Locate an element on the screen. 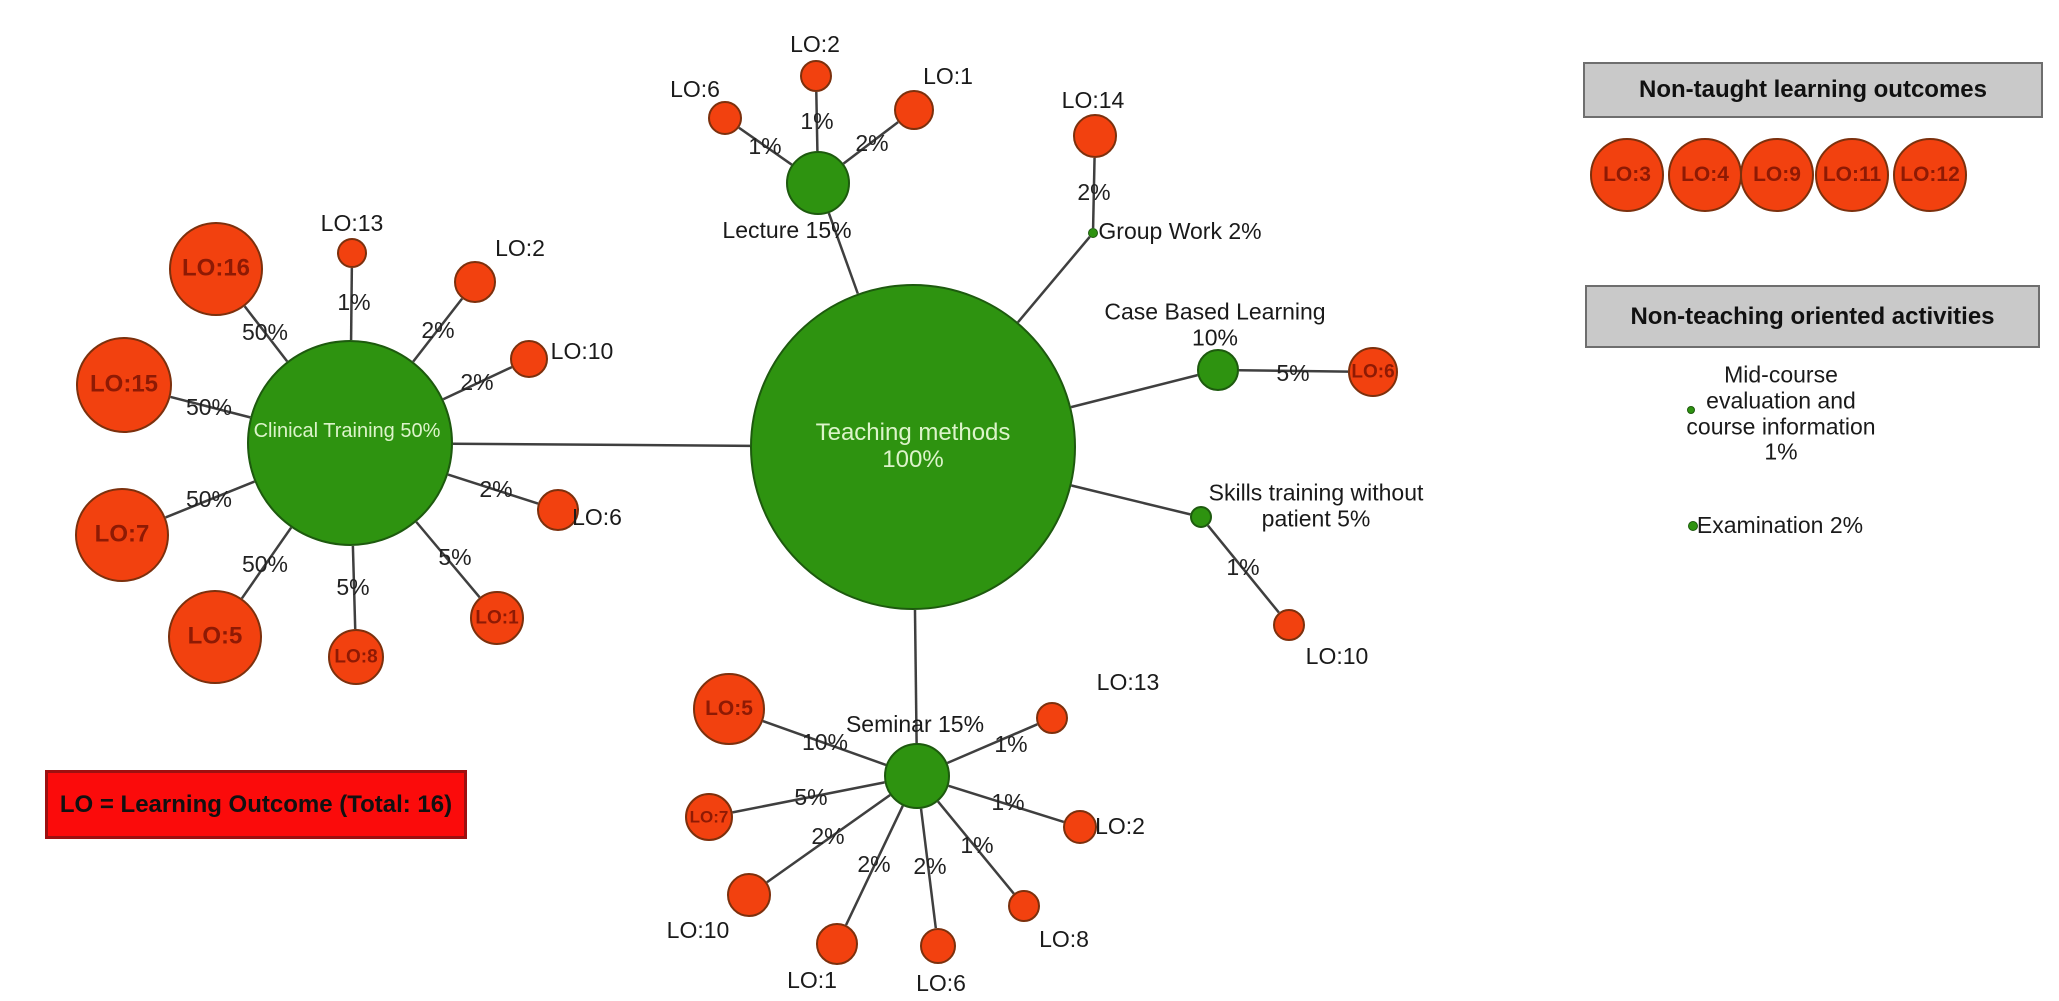  label-group-work: Group Work 2% is located at coordinates (1180, 231).